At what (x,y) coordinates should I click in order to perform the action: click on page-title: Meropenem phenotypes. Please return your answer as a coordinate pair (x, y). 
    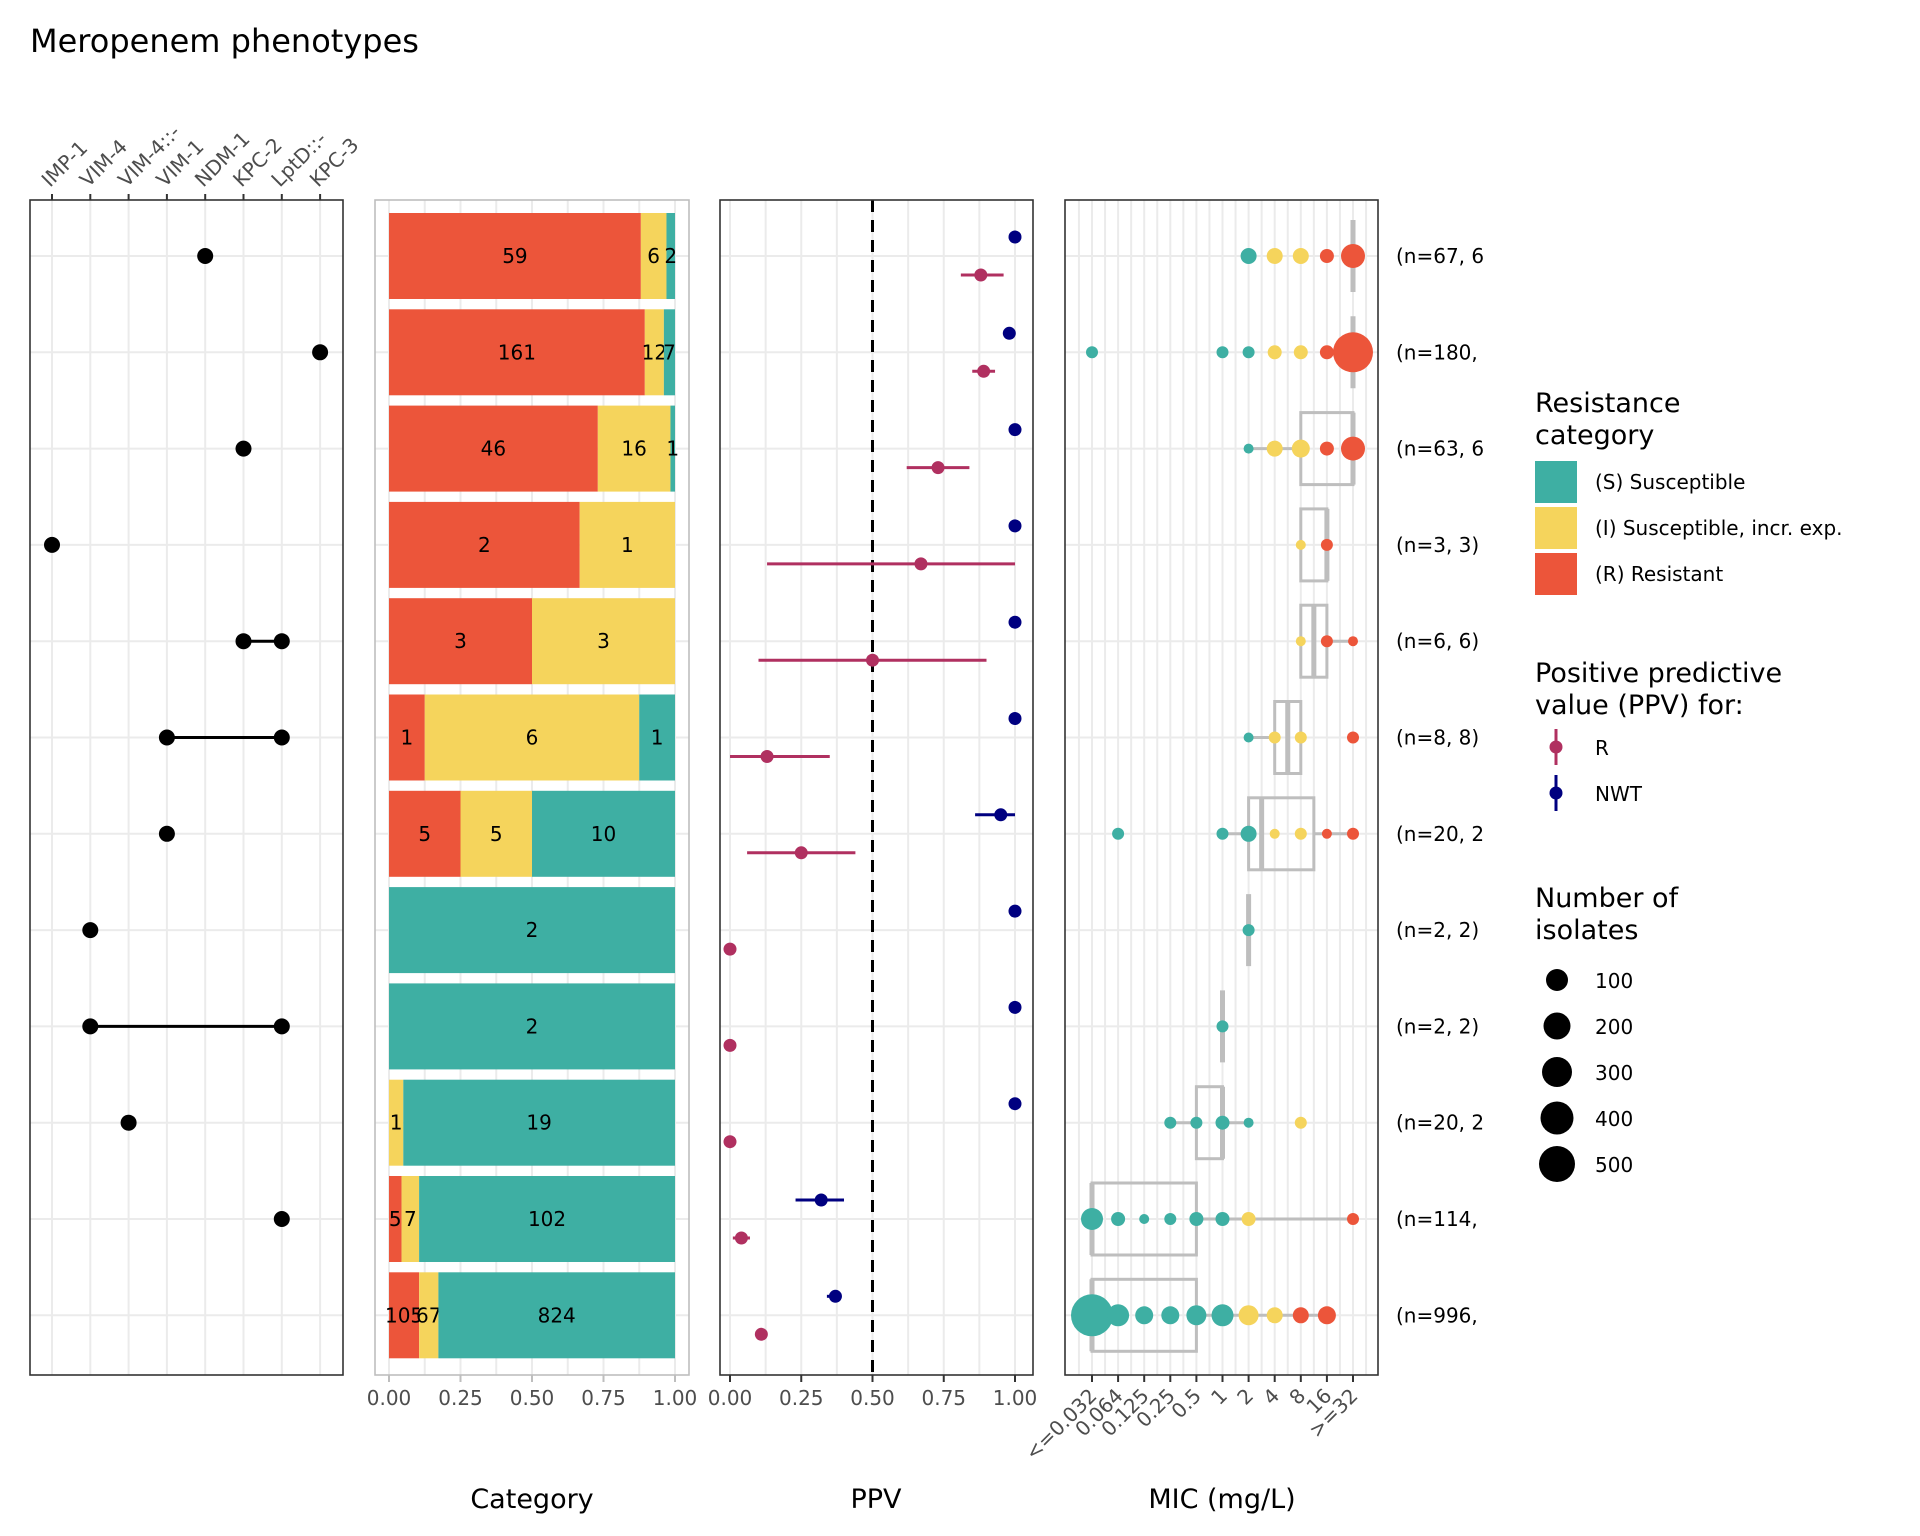
    Looking at the image, I should click on (224, 41).